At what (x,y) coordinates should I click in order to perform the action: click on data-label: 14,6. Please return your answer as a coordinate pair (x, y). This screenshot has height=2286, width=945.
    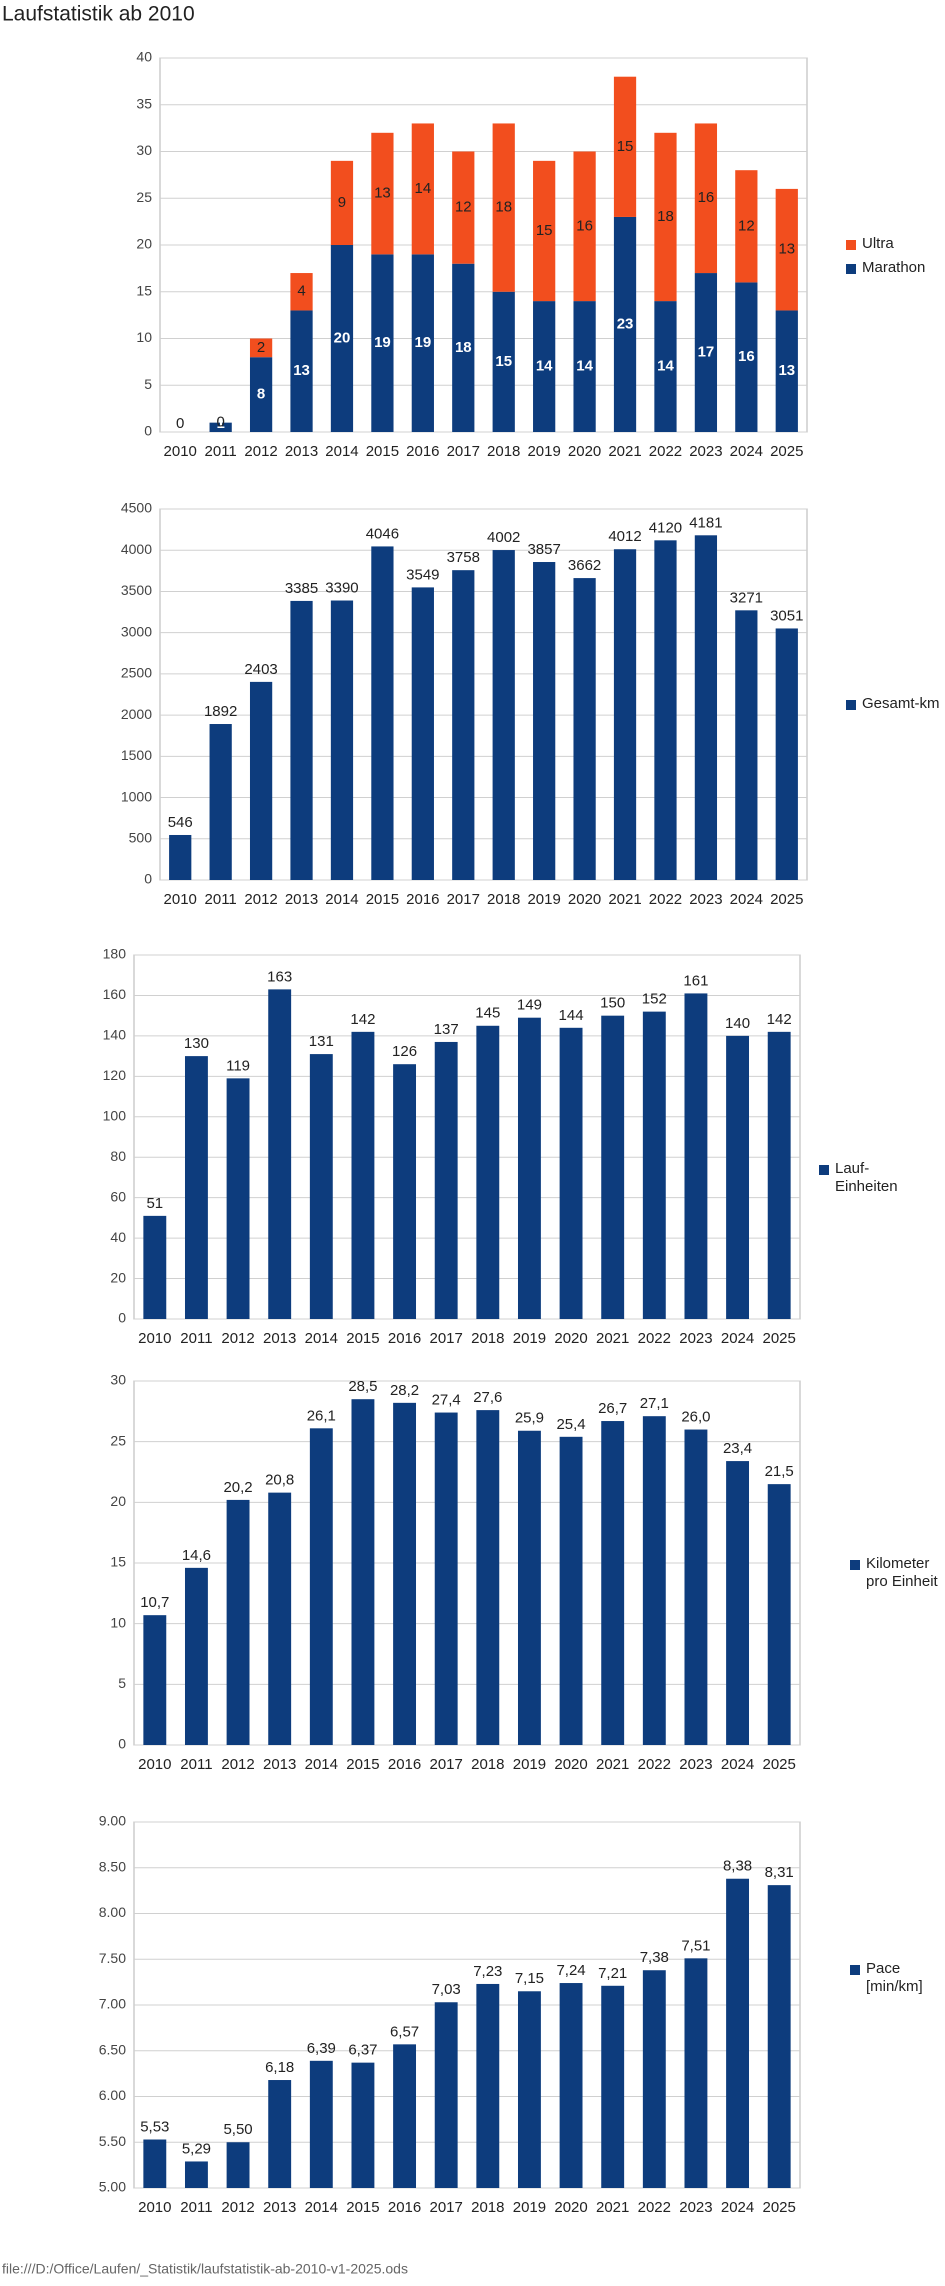
    Looking at the image, I should click on (196, 1555).